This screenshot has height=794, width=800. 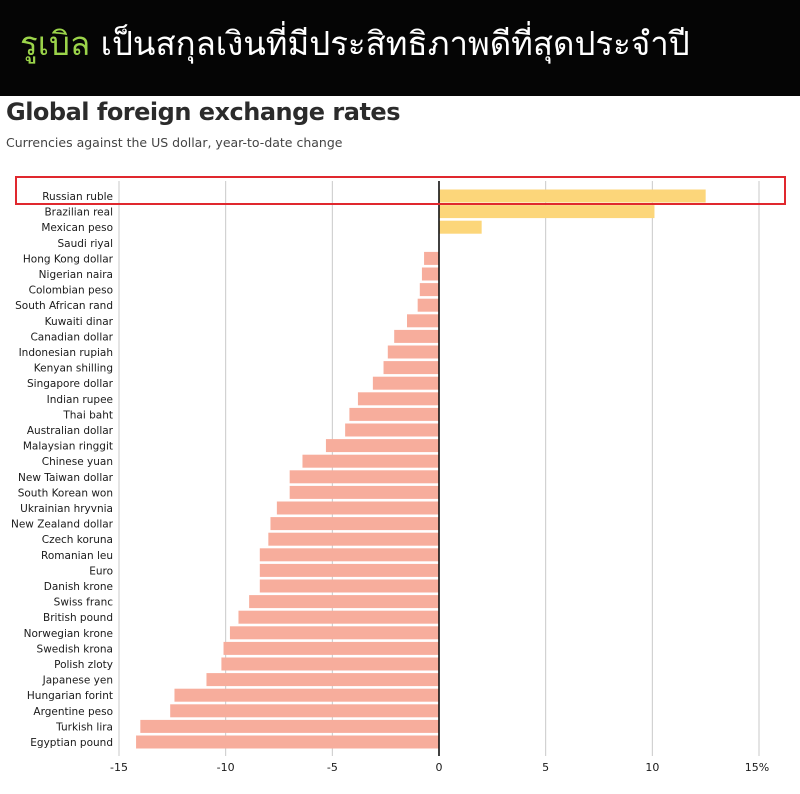 I want to click on x-tick-label: 5, so click(x=545, y=767).